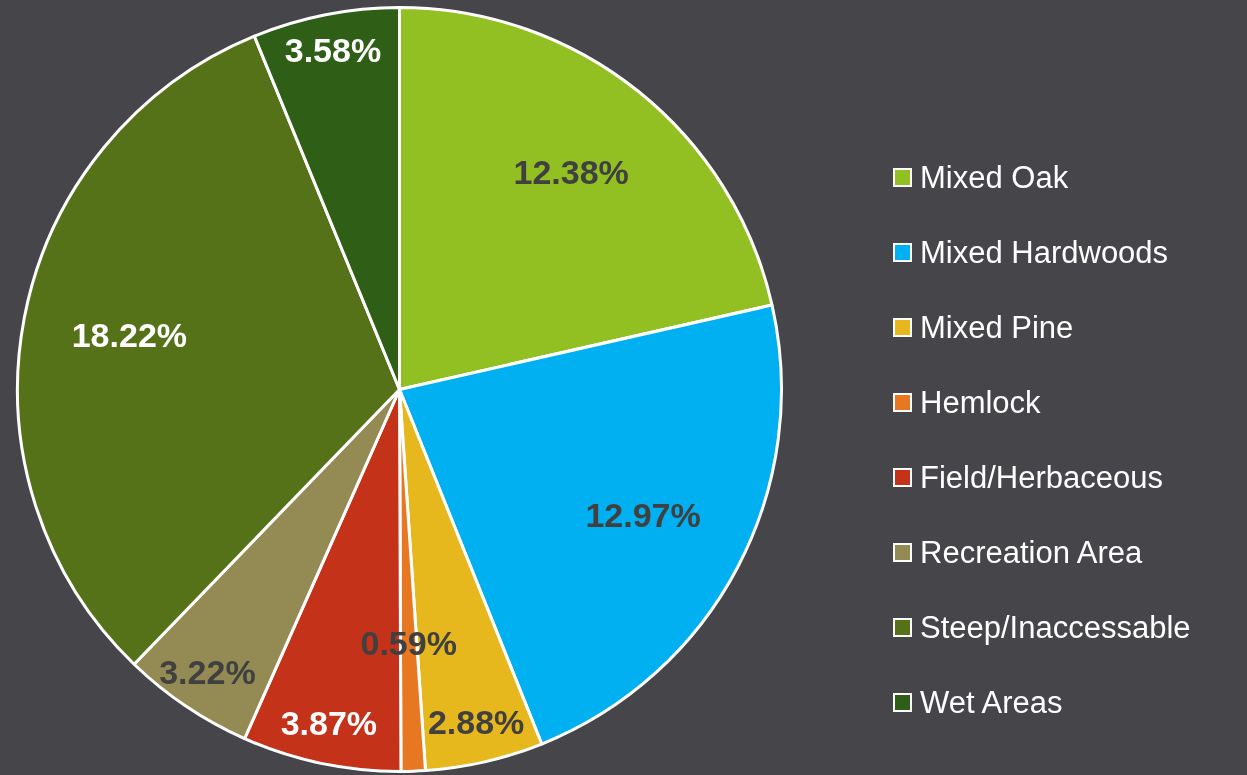 The image size is (1247, 775). I want to click on data-label: 3.87%, so click(329, 723).